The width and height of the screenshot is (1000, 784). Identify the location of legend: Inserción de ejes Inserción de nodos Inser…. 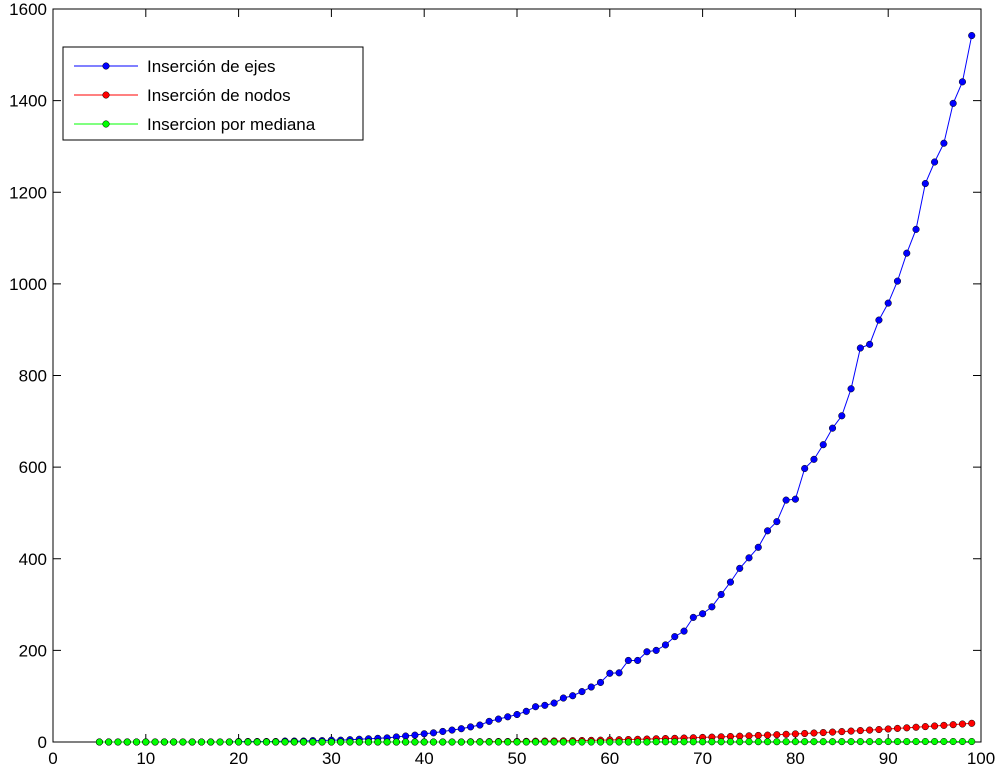
(213, 93).